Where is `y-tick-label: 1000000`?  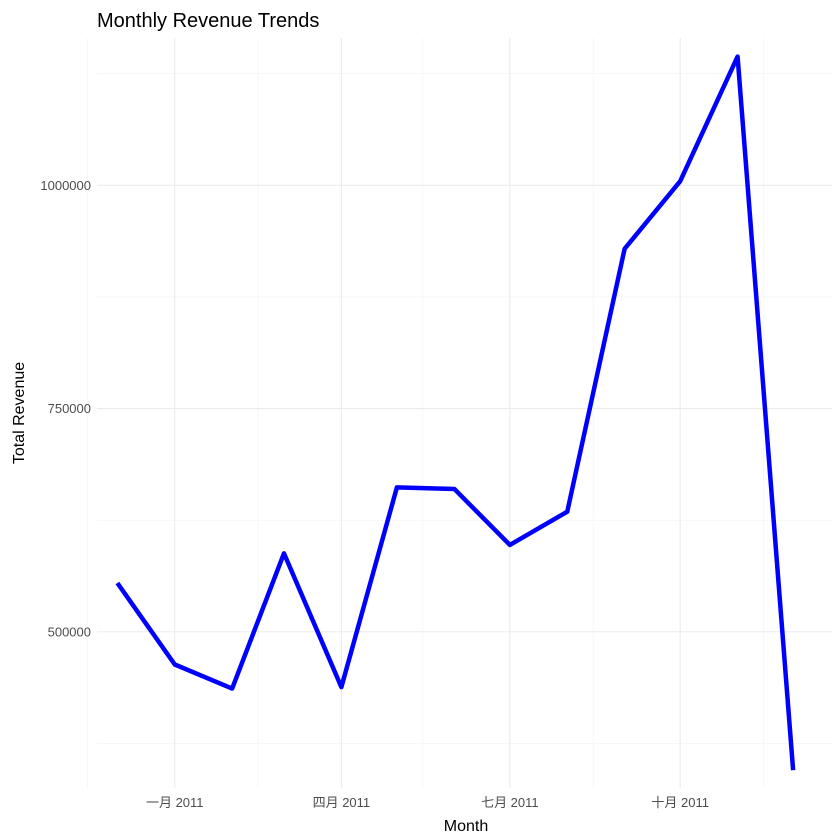 y-tick-label: 1000000 is located at coordinates (65, 185).